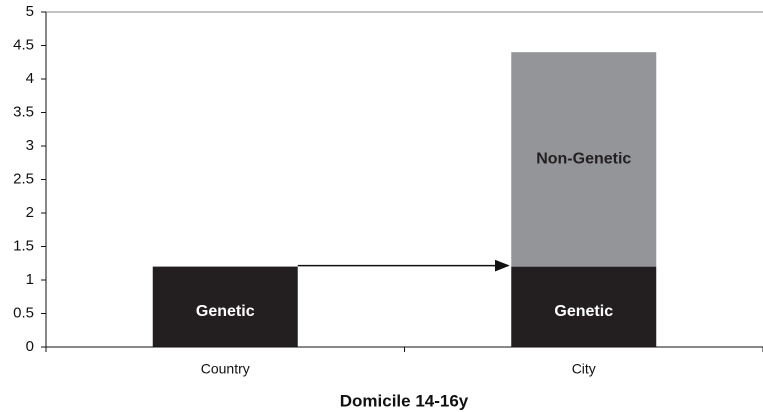 The width and height of the screenshot is (763, 412). I want to click on y-tick-label: 3.5, so click(23, 111).